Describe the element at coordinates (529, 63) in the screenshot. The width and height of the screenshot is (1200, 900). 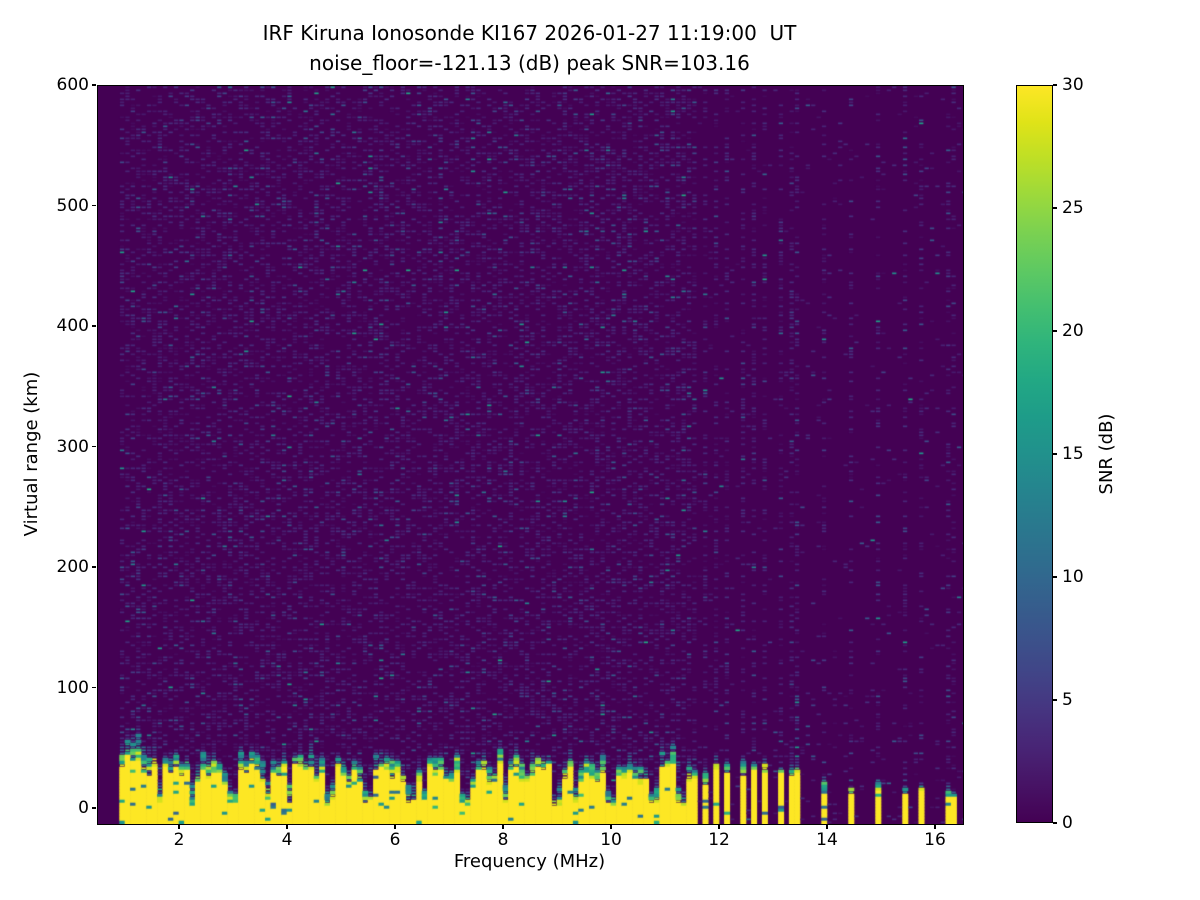
I see `chart-subtitle: noise_floor=-121.13 (dB) peak SNR=103.16` at that location.